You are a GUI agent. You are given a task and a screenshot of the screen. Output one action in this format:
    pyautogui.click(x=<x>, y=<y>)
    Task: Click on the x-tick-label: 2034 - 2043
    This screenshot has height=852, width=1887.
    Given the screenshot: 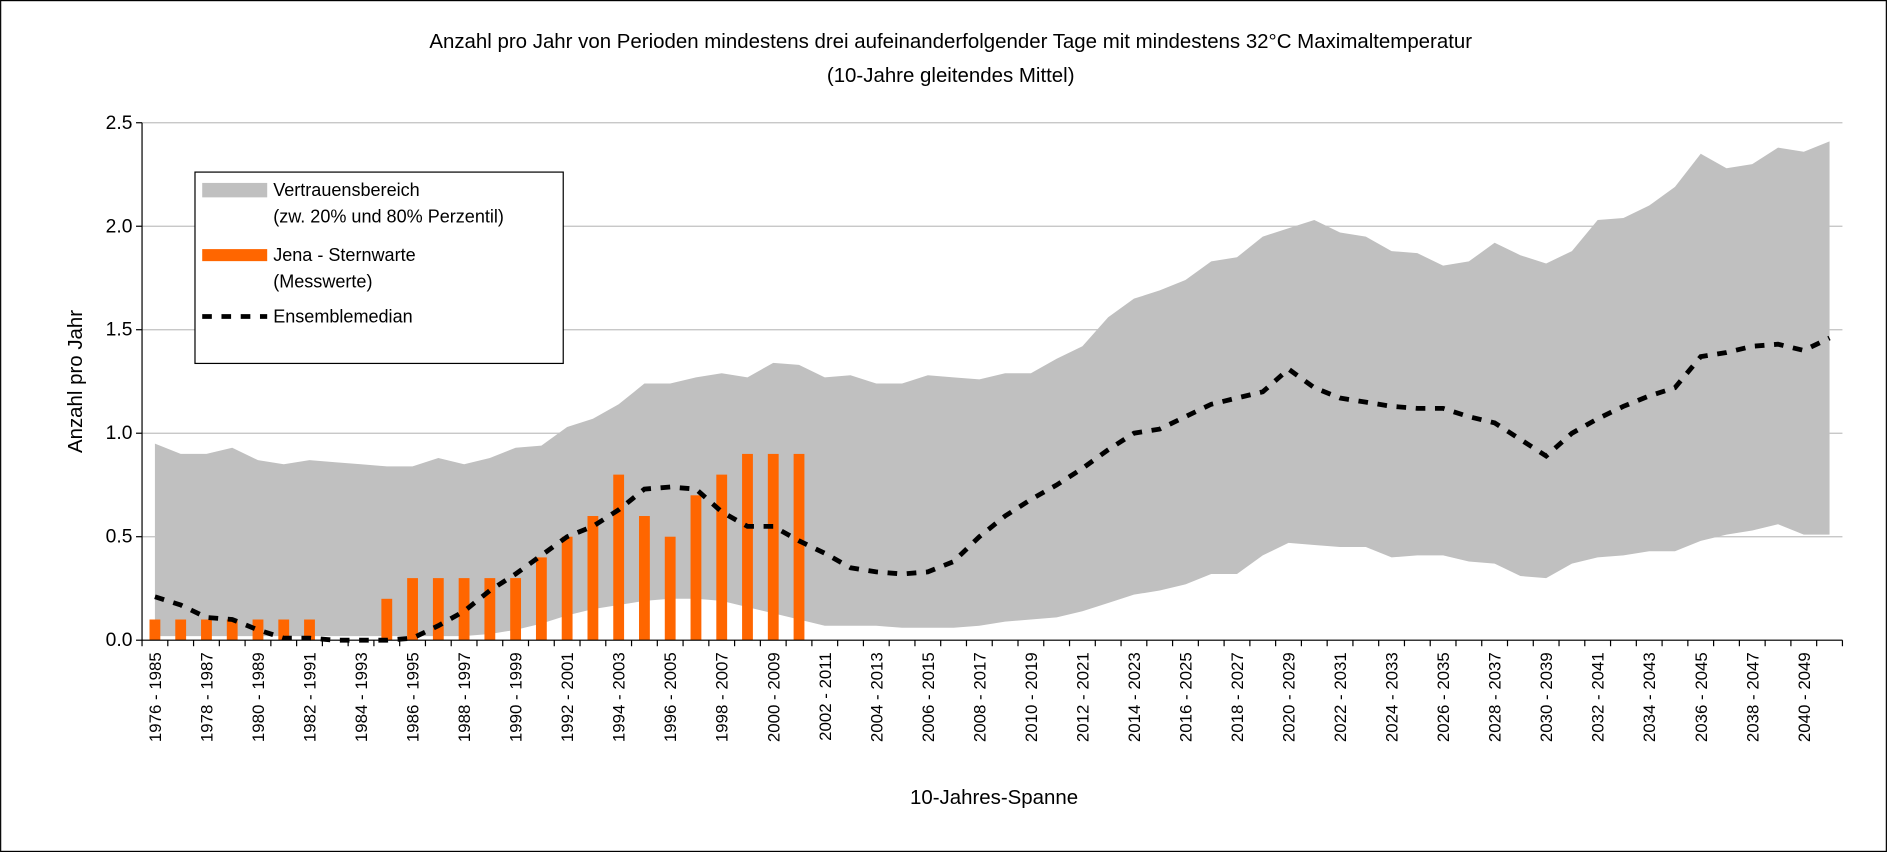 What is the action you would take?
    pyautogui.click(x=1649, y=697)
    